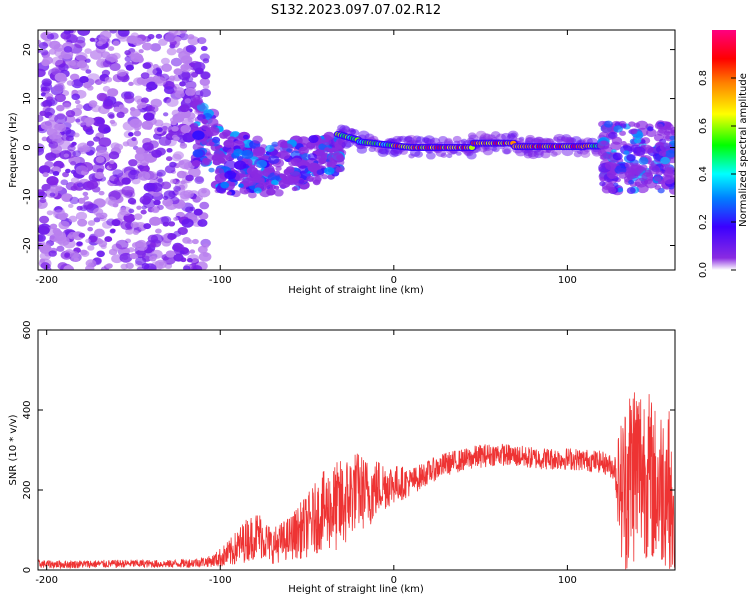 The width and height of the screenshot is (750, 604). I want to click on spectrogram-x-tick-label: 100, so click(567, 280).